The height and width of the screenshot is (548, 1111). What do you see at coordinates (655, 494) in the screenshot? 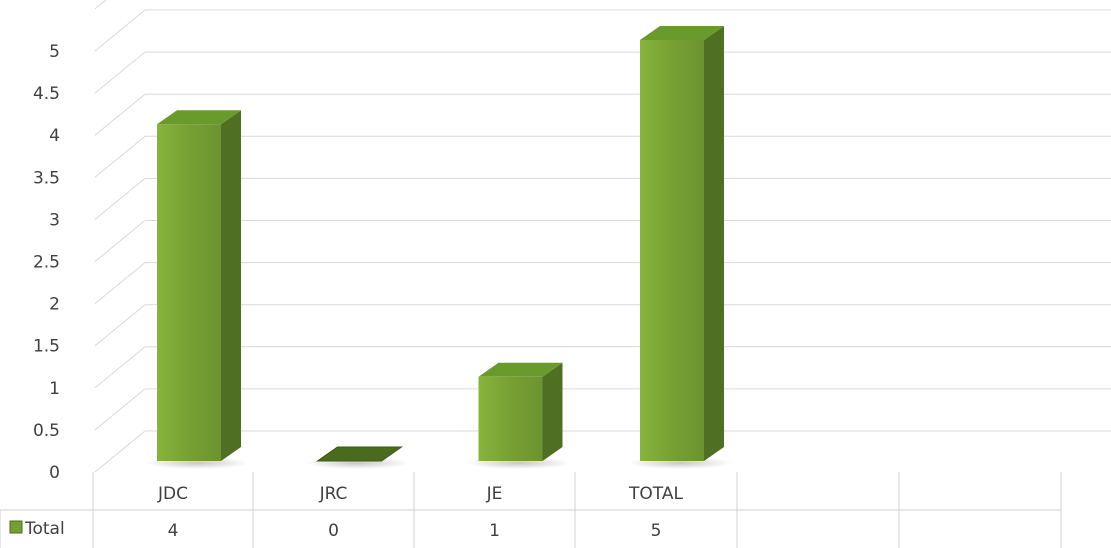
I see `category-label: TOTAL` at bounding box center [655, 494].